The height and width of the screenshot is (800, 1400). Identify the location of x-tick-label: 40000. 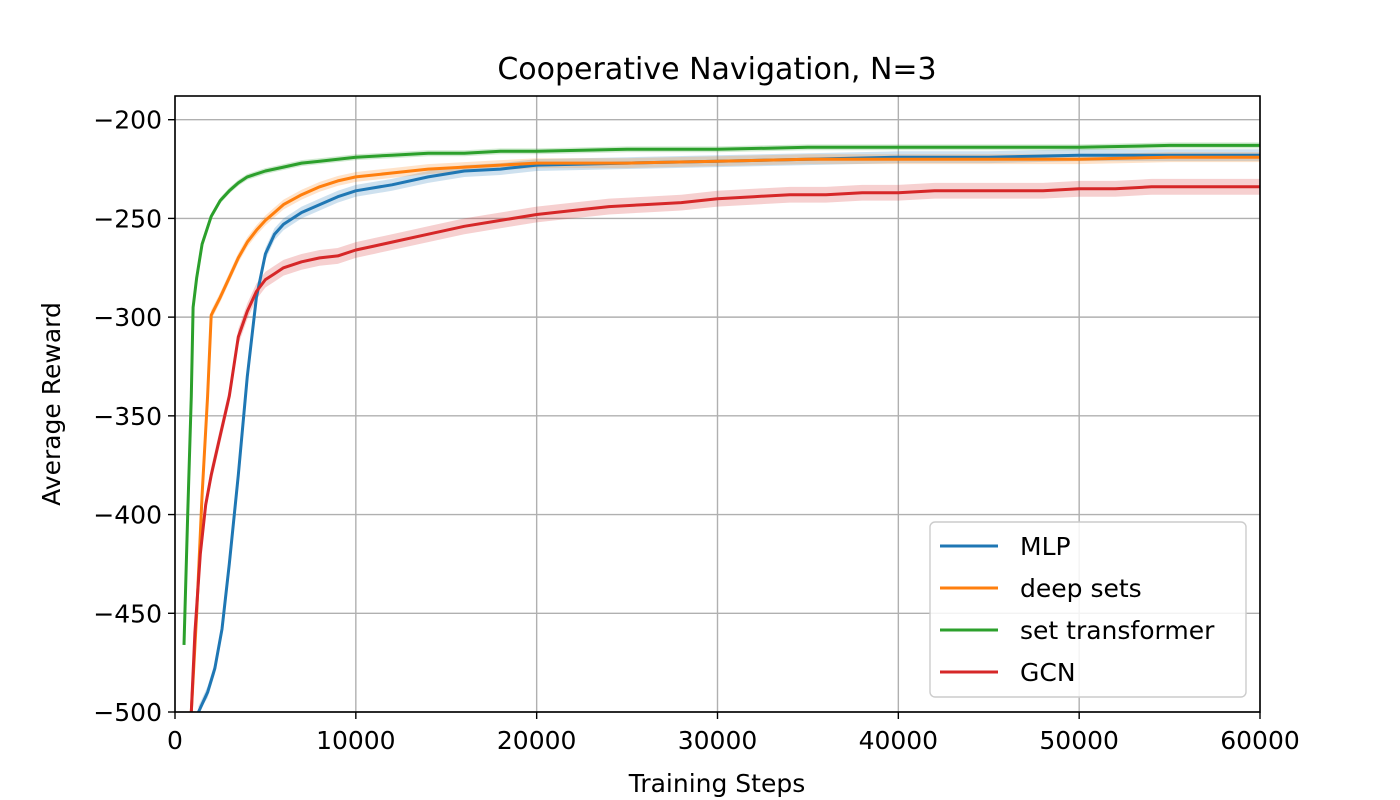
(899, 740).